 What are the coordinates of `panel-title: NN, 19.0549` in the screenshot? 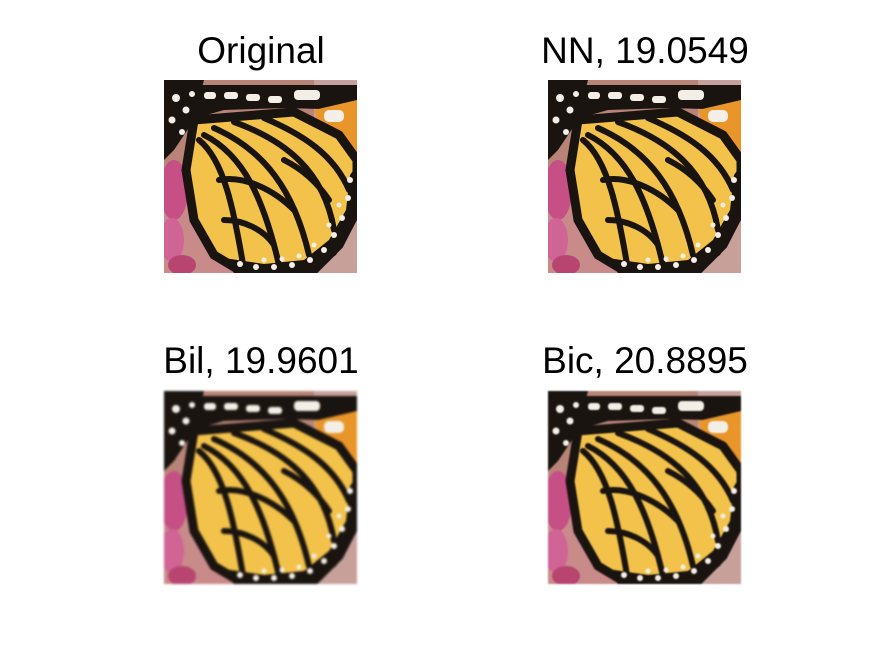 It's located at (645, 50).